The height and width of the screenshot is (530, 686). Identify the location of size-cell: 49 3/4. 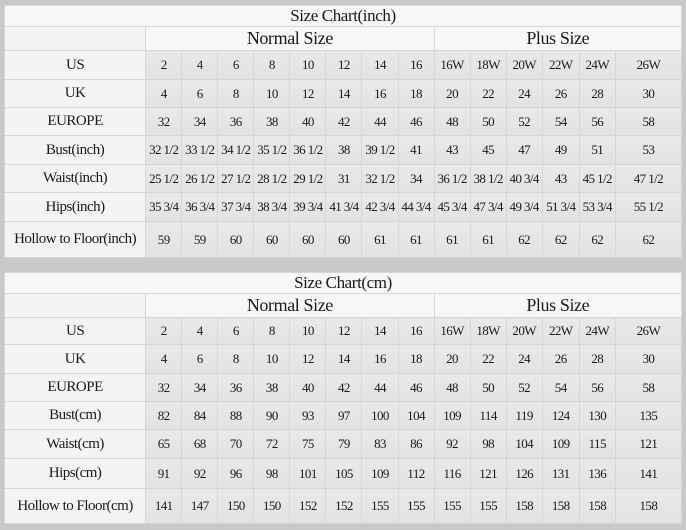
(524, 207).